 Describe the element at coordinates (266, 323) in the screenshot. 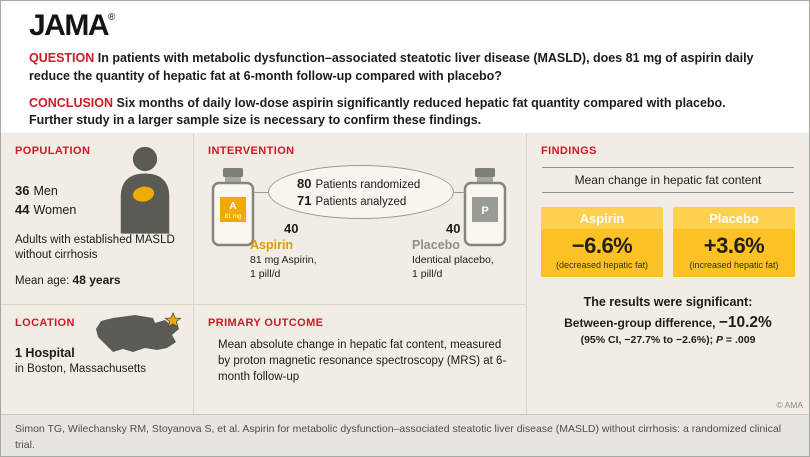

I see `primary-outcome-heading: PRIMARY OUTCOME` at that location.